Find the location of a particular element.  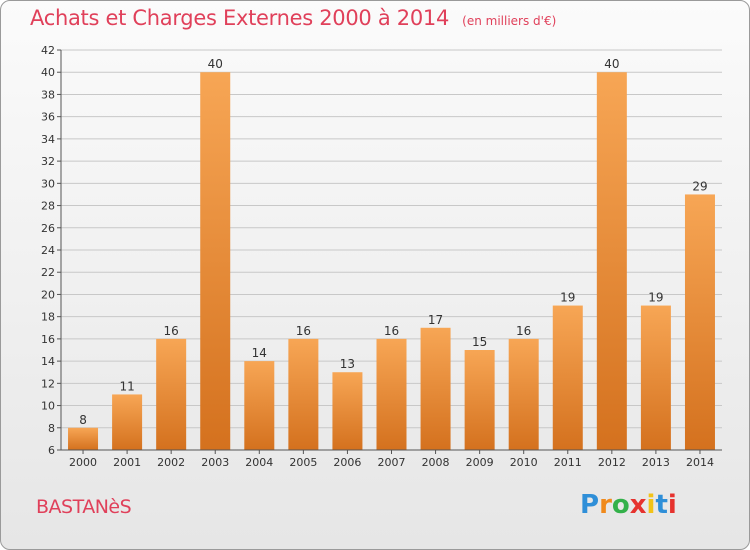

logo-letter: t is located at coordinates (661, 505).